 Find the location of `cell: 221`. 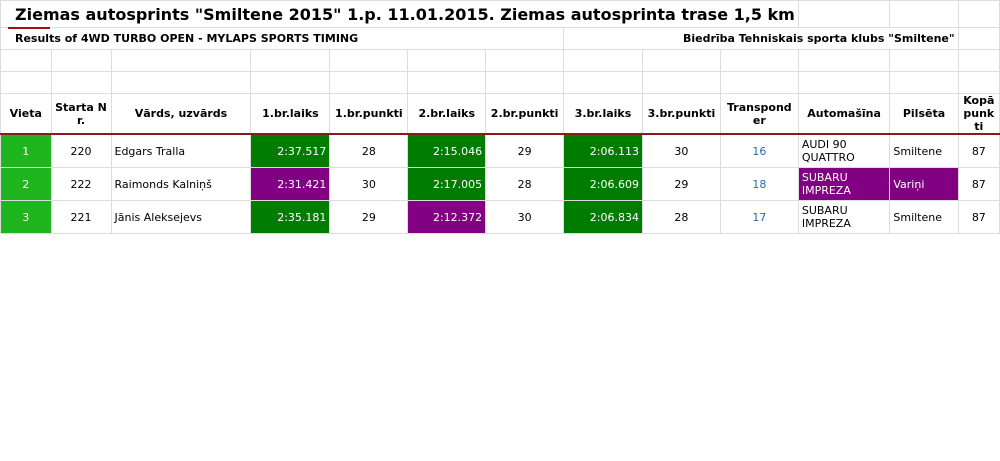

cell: 221 is located at coordinates (81, 217).